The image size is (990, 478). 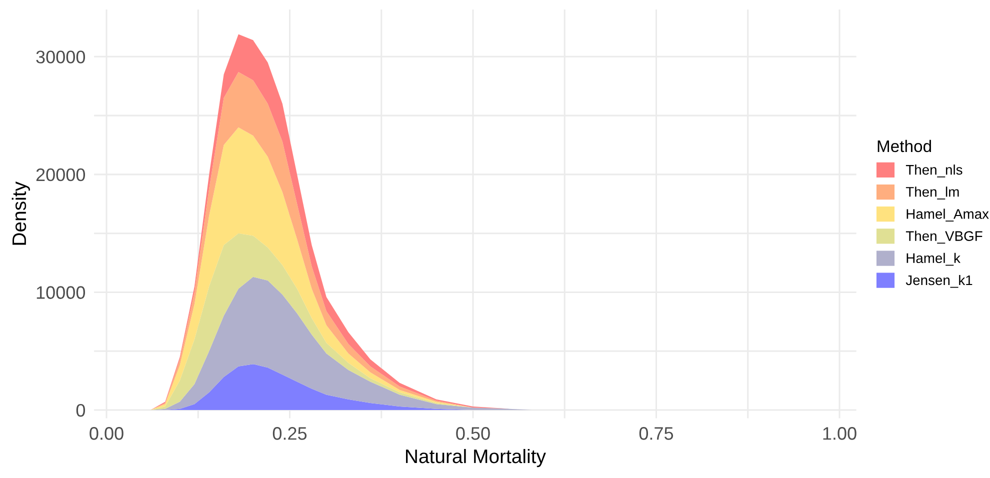 What do you see at coordinates (61, 175) in the screenshot?
I see `y-tick-label: 20000` at bounding box center [61, 175].